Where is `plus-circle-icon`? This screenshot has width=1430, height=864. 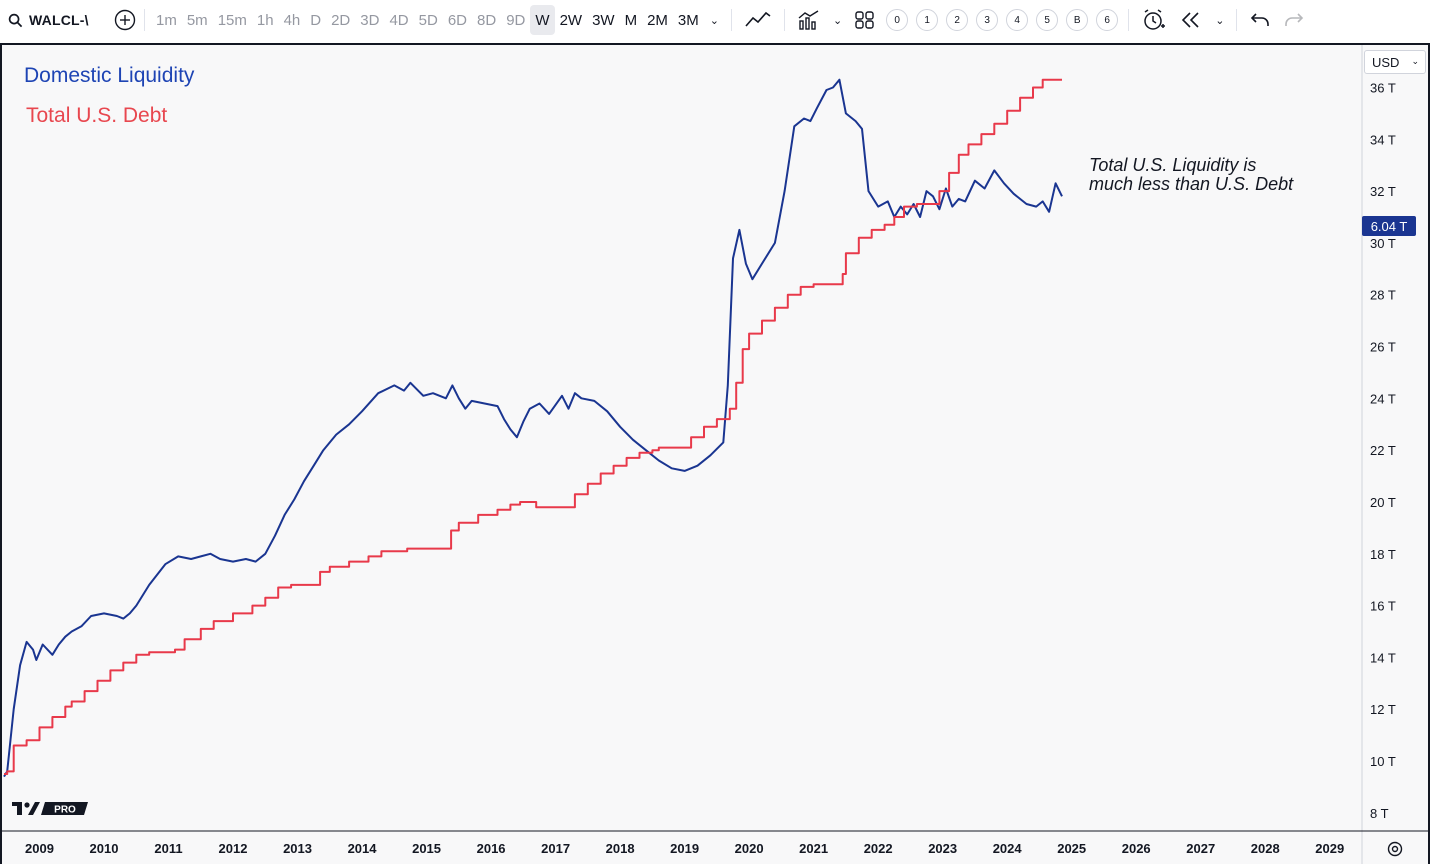 plus-circle-icon is located at coordinates (125, 20).